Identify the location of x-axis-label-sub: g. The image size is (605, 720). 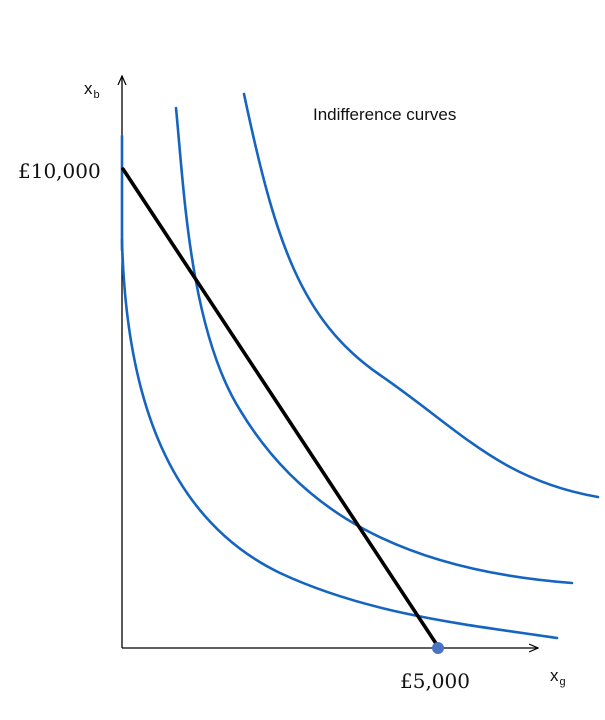
(563, 682).